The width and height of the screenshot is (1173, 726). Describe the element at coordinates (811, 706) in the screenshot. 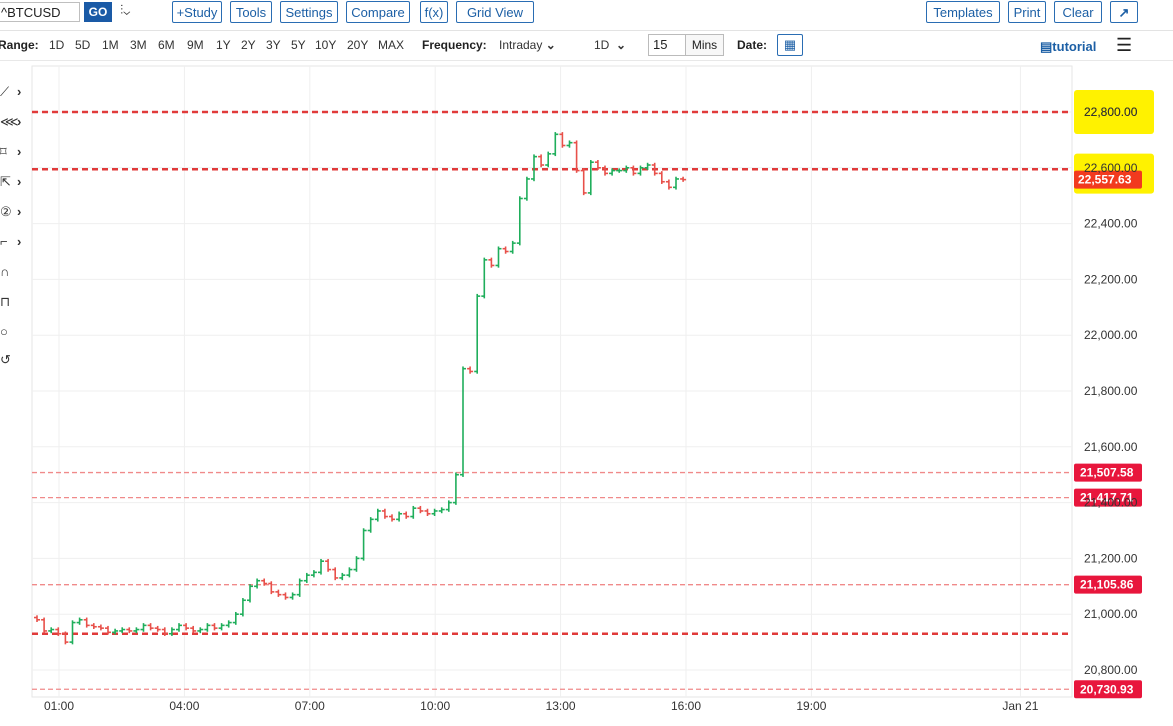

I see `x-tick-label: 19:00` at that location.